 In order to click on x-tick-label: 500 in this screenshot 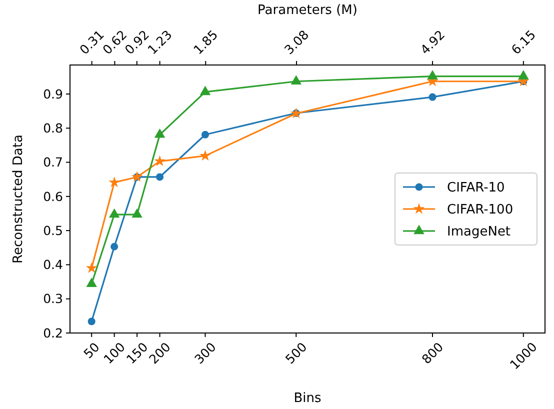, I will do `click(296, 353)`.